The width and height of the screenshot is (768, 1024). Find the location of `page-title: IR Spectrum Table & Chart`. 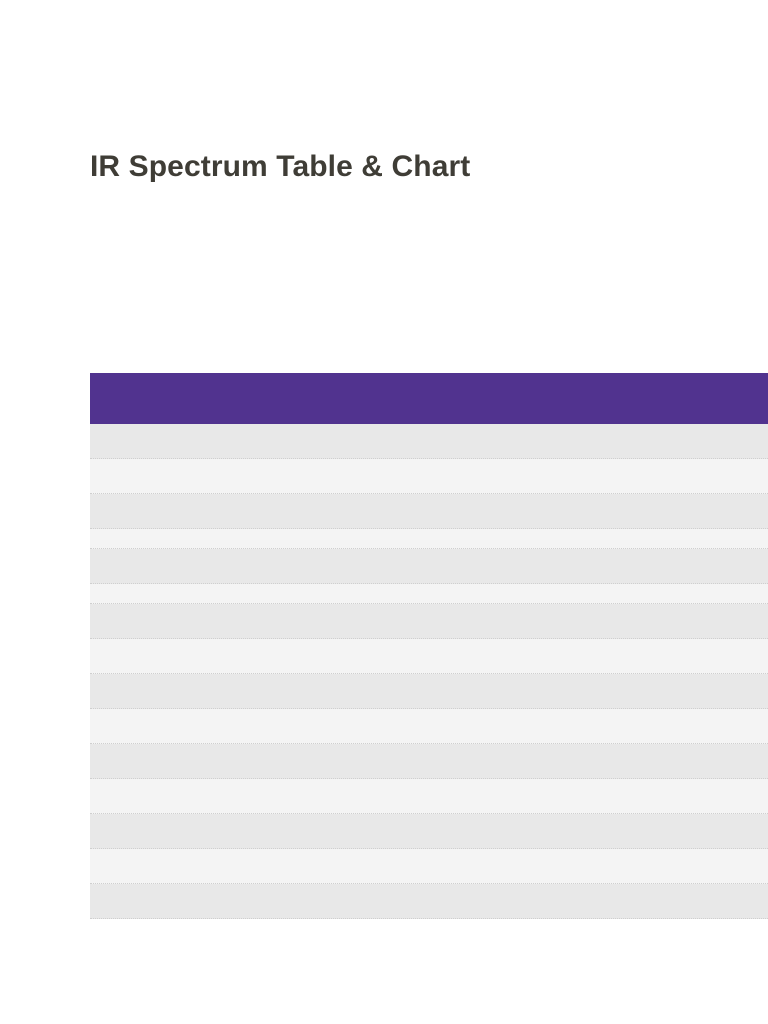

page-title: IR Spectrum Table & Chart is located at coordinates (280, 166).